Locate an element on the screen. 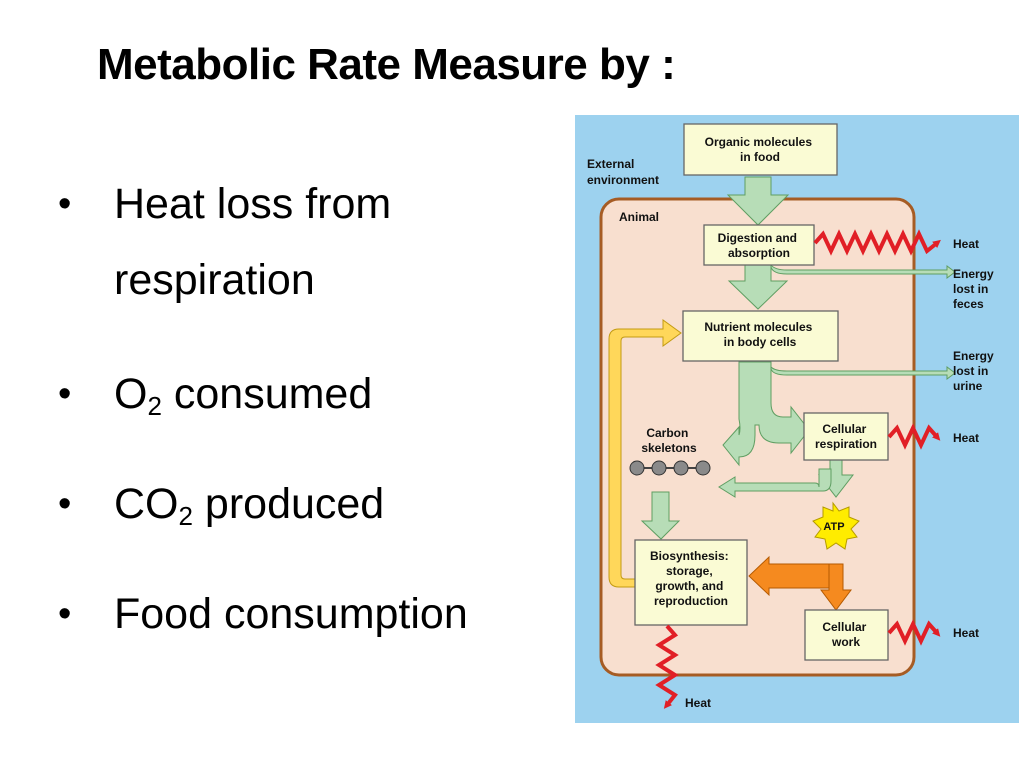 The image size is (1024, 768). cellular-work-box is located at coordinates (846, 635).